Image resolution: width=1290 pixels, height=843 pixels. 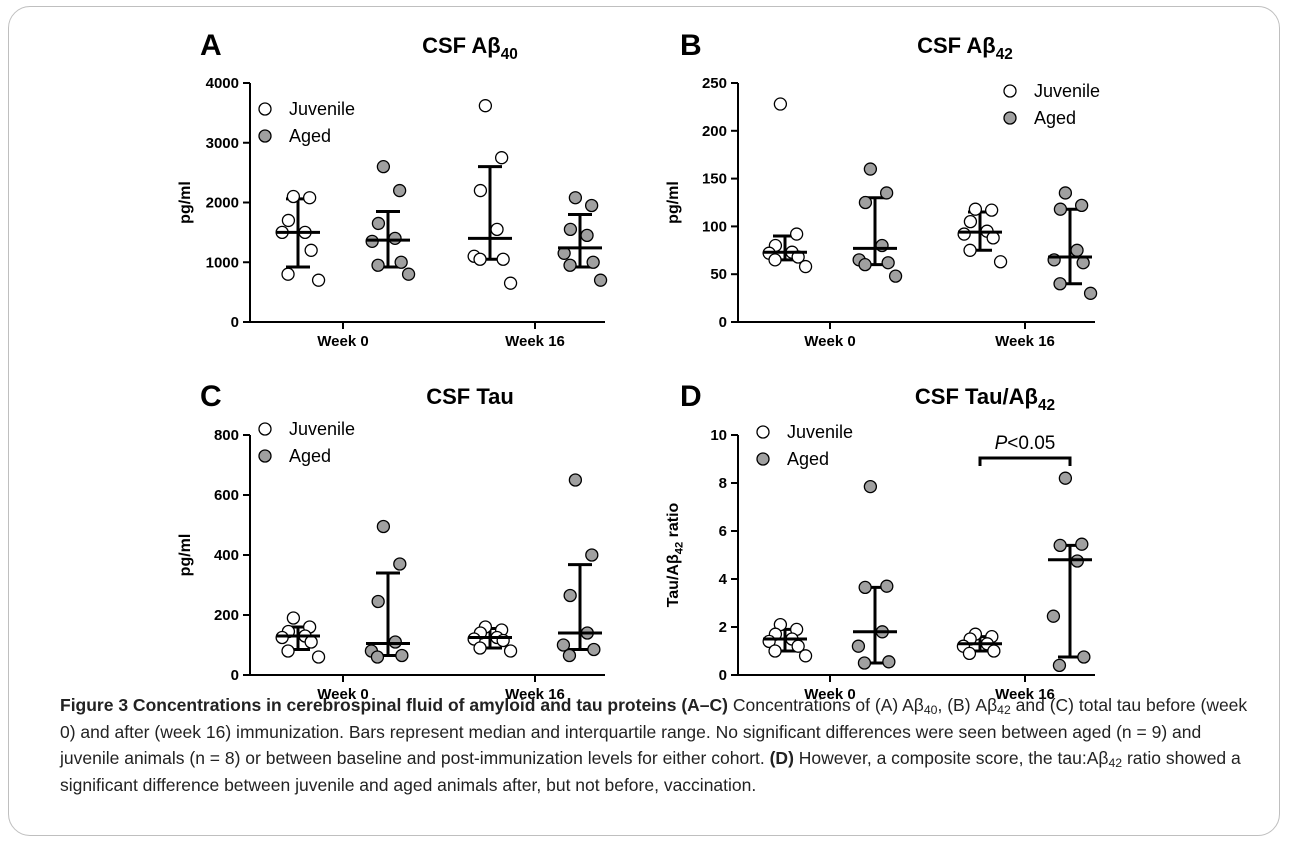 I want to click on y-tick-label-b: 0, so click(x=723, y=322).